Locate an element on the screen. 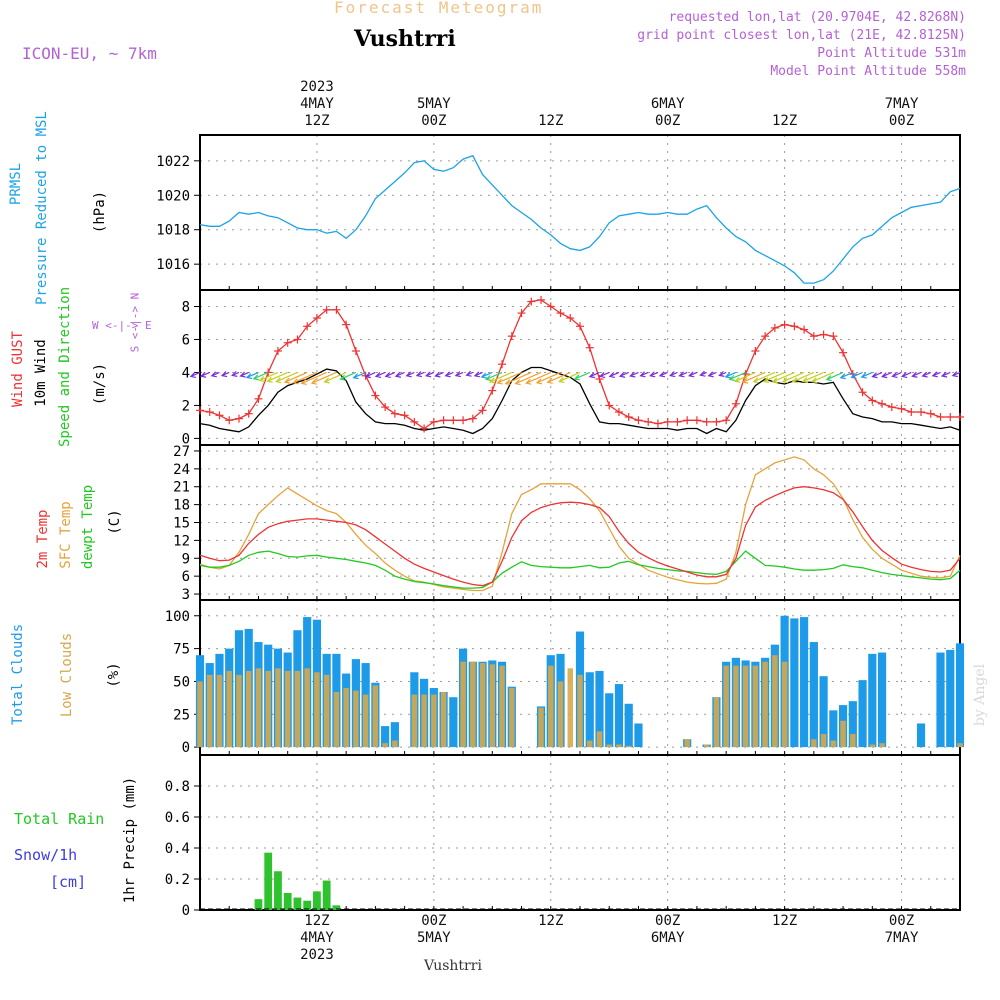  y-tick-label: 3 is located at coordinates (186, 595).